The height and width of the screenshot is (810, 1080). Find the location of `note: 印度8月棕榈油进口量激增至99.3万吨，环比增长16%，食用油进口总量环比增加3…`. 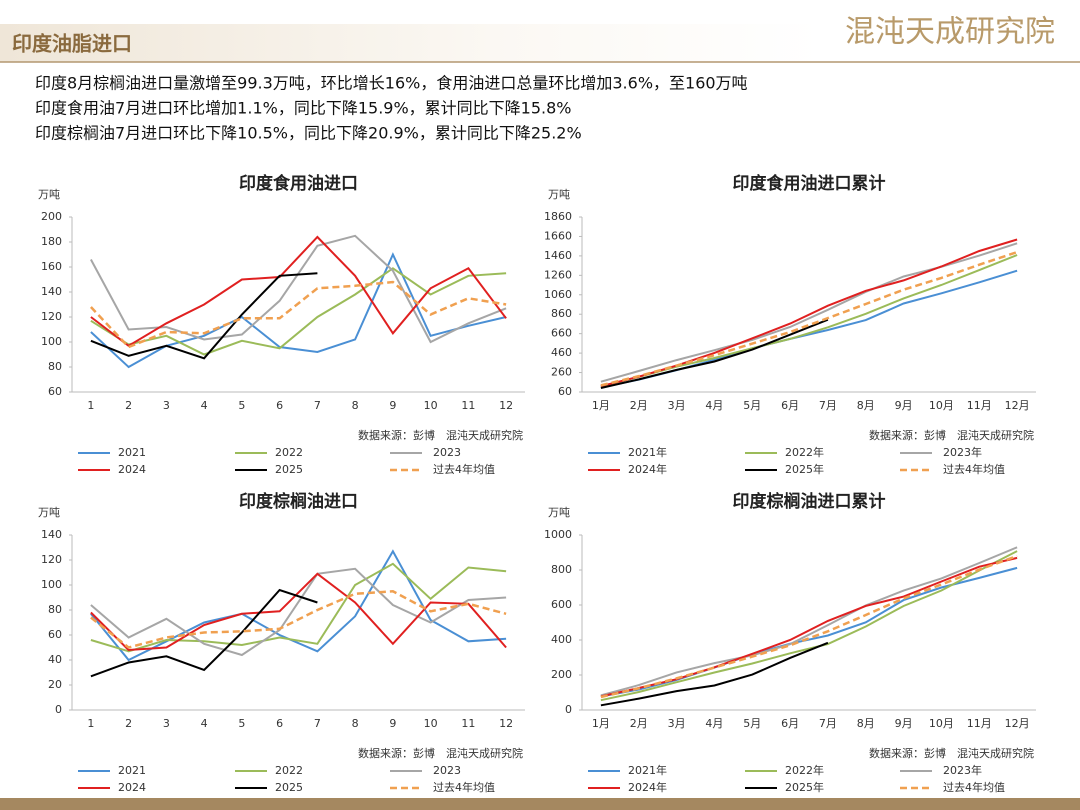

note: 印度8月棕榈油进口量激增至99.3万吨，环比增长16%，食用油进口总量环比增加3… is located at coordinates (391, 83).